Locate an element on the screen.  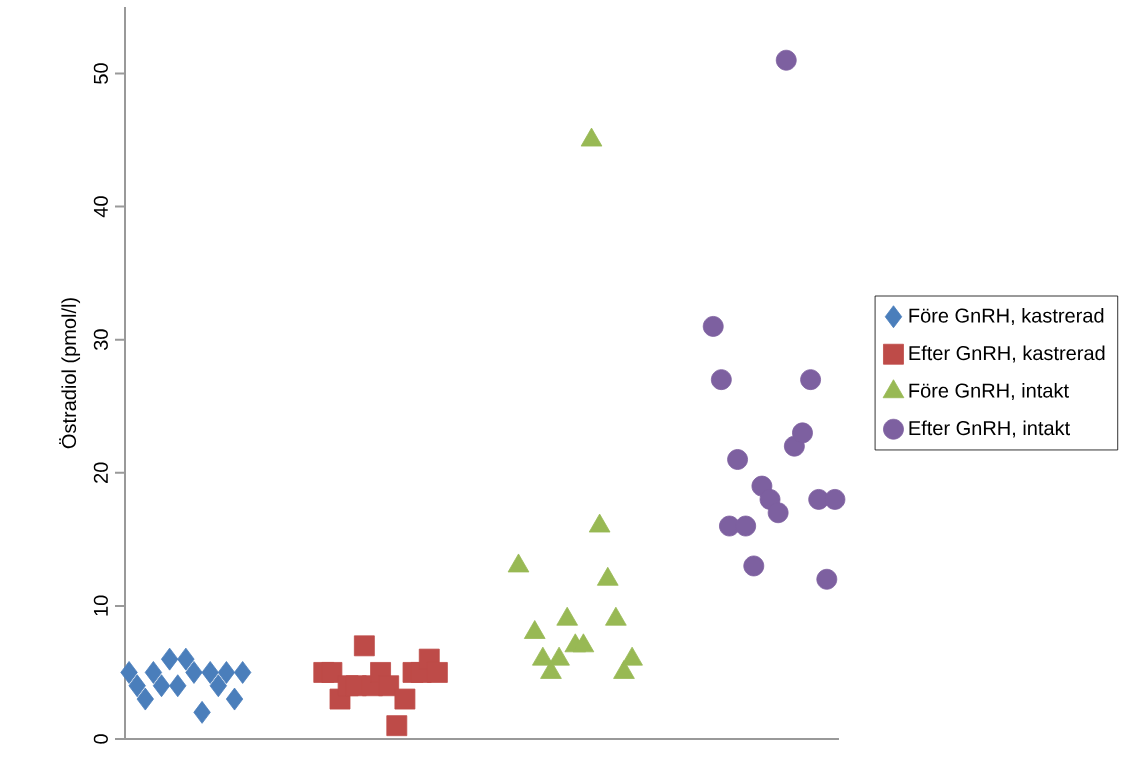
y-axis-title: Östradiol (pmol/l) is located at coordinates (70, 373).